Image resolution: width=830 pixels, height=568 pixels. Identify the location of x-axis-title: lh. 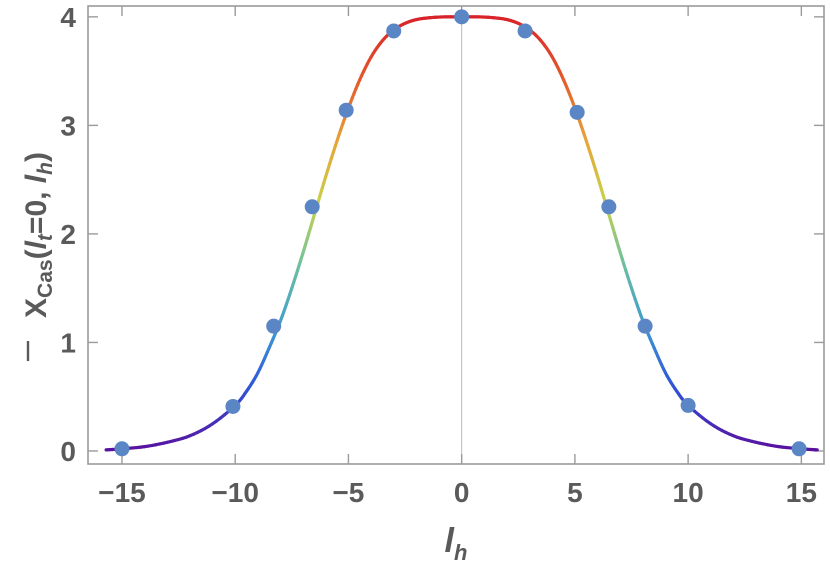
(456, 543).